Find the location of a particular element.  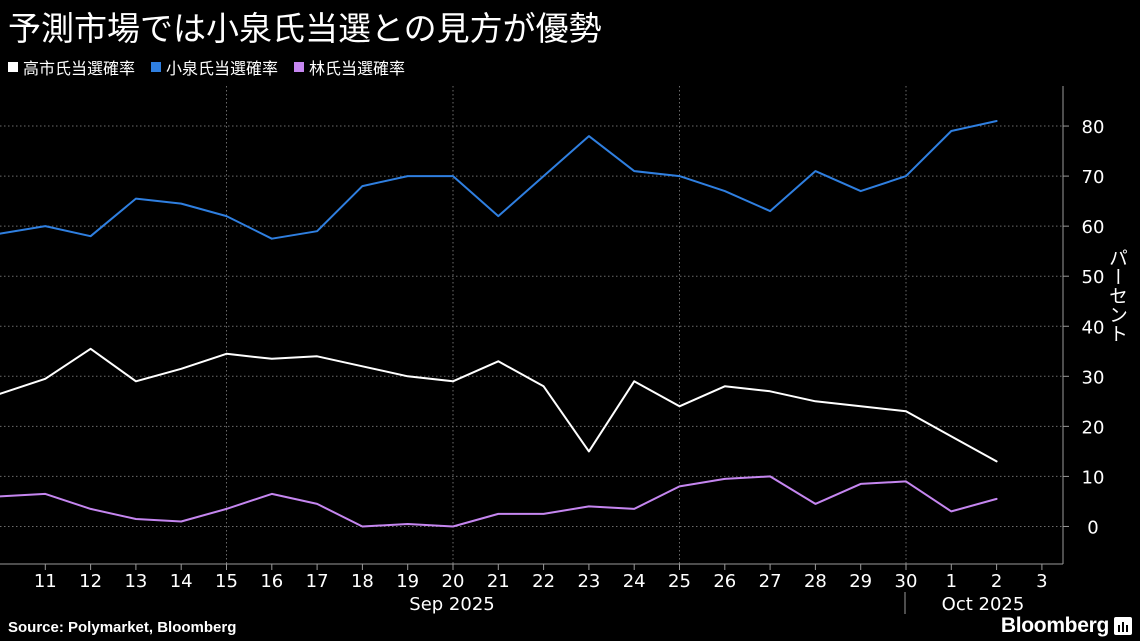

x-tick-label-19: 19 is located at coordinates (407, 581).